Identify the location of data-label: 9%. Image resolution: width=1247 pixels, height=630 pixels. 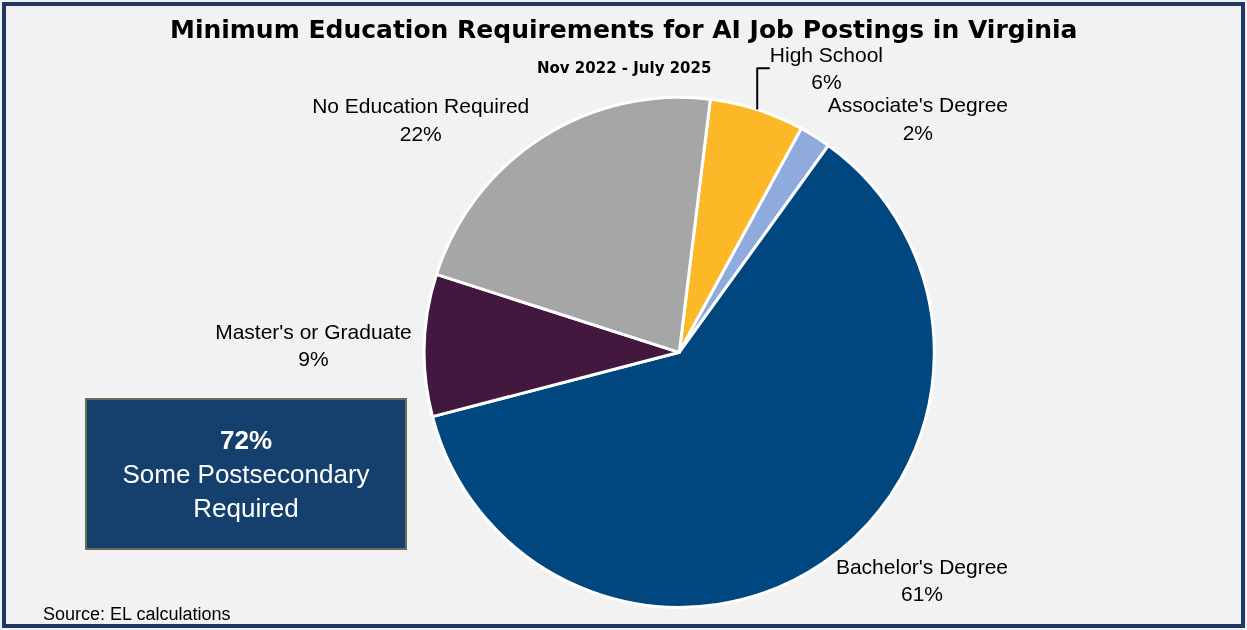
(313, 359).